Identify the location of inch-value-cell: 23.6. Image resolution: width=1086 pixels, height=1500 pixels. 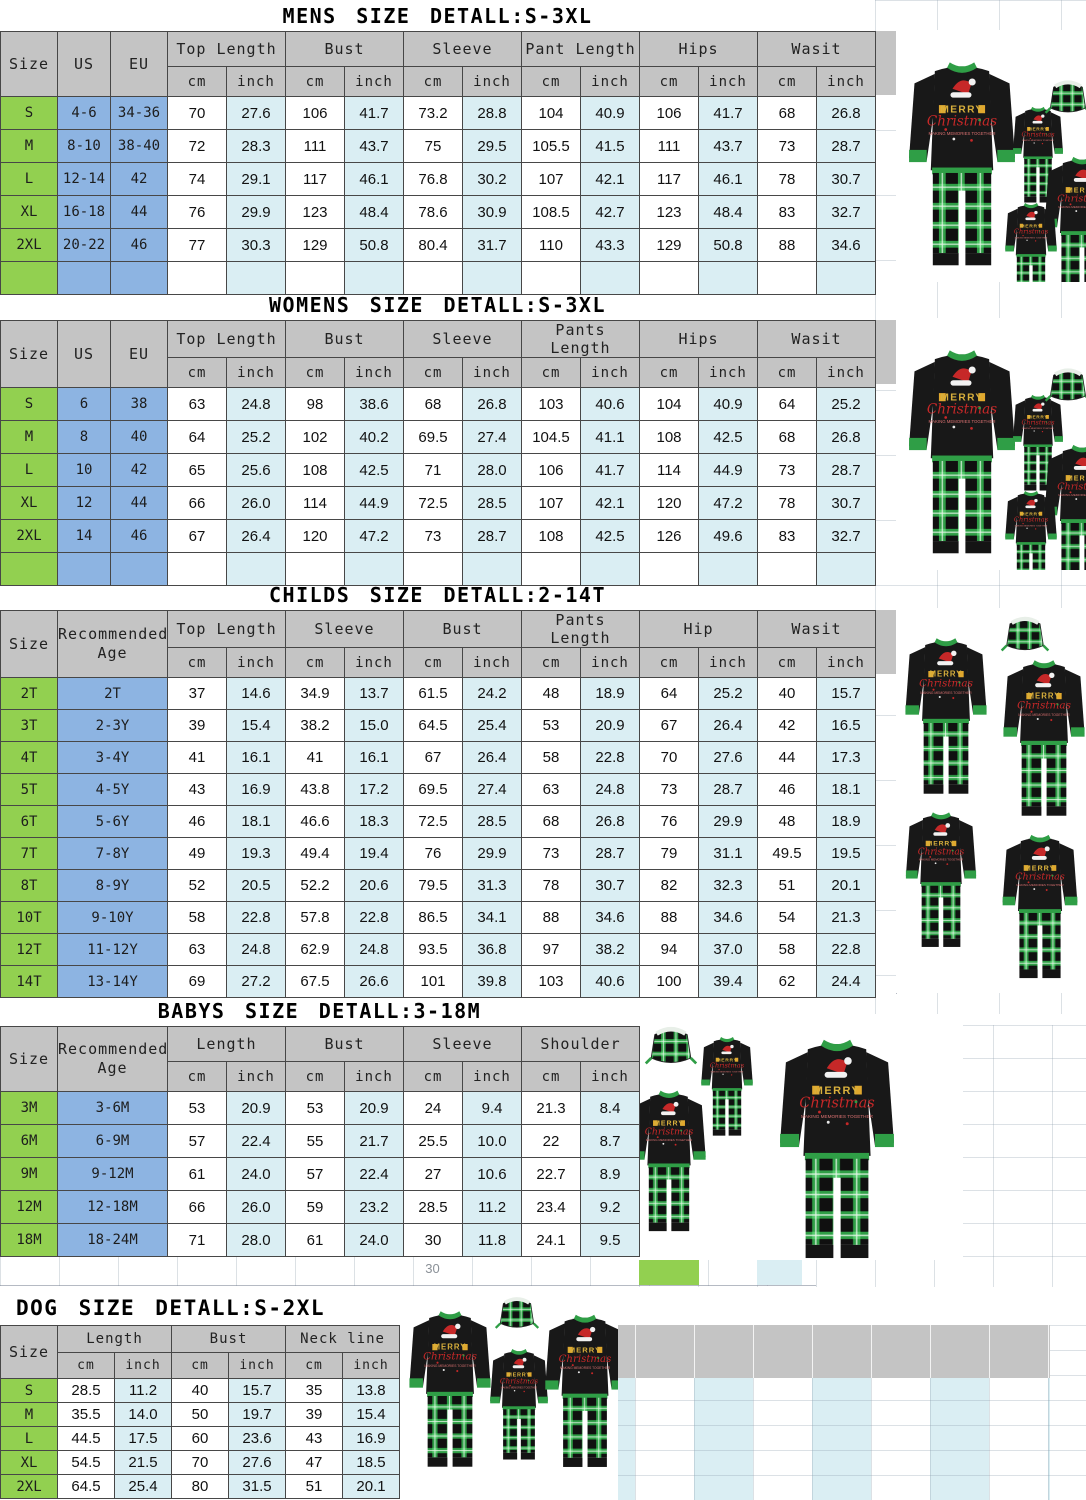
(257, 1438).